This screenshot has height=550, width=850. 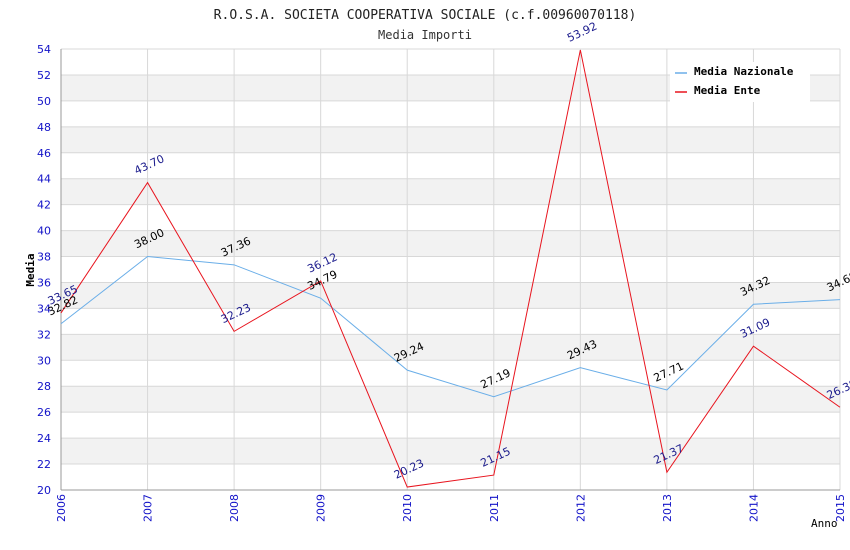 What do you see at coordinates (149, 164) in the screenshot?
I see `data-label-media-ente: 43.70` at bounding box center [149, 164].